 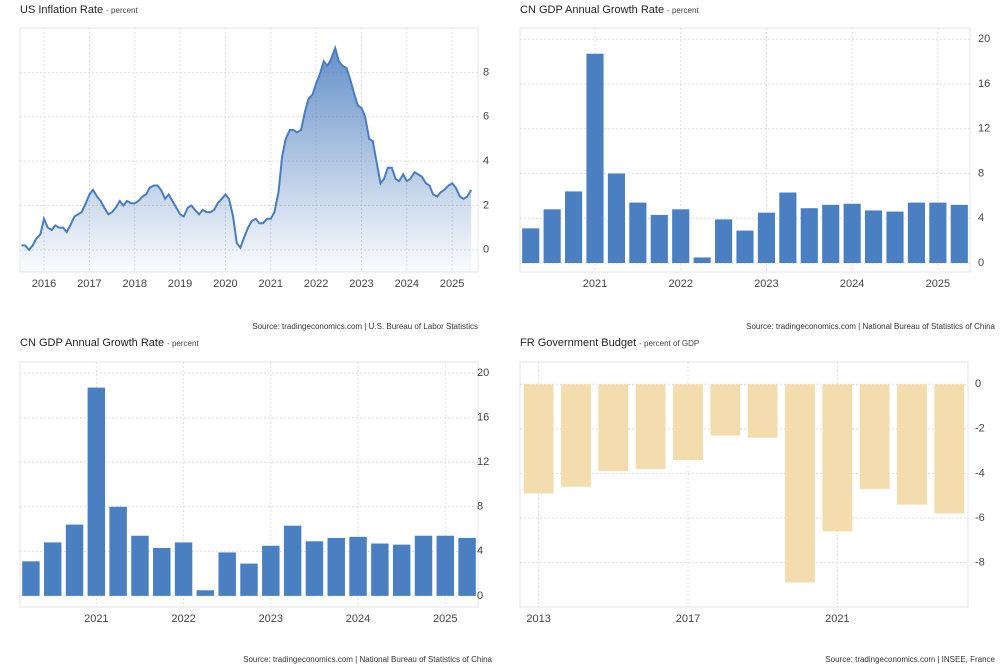 What do you see at coordinates (61, 10) in the screenshot?
I see `chart-title: US Inflation Rate` at bounding box center [61, 10].